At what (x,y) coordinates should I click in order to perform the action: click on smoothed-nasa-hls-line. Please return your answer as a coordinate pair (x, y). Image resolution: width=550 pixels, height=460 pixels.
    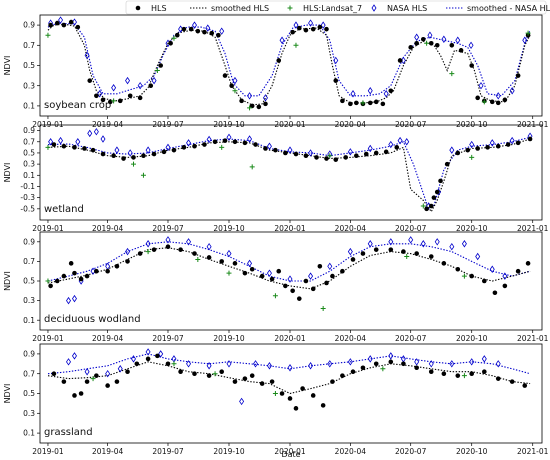
    Looking at the image, I should click on (289, 364).